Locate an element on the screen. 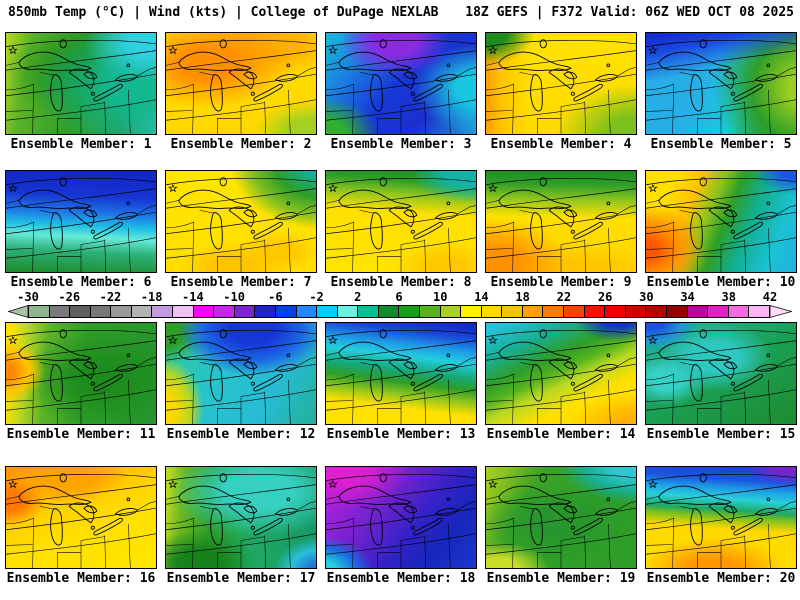 The image size is (800, 600). colorbar-tick--26: -26 is located at coordinates (69, 297).